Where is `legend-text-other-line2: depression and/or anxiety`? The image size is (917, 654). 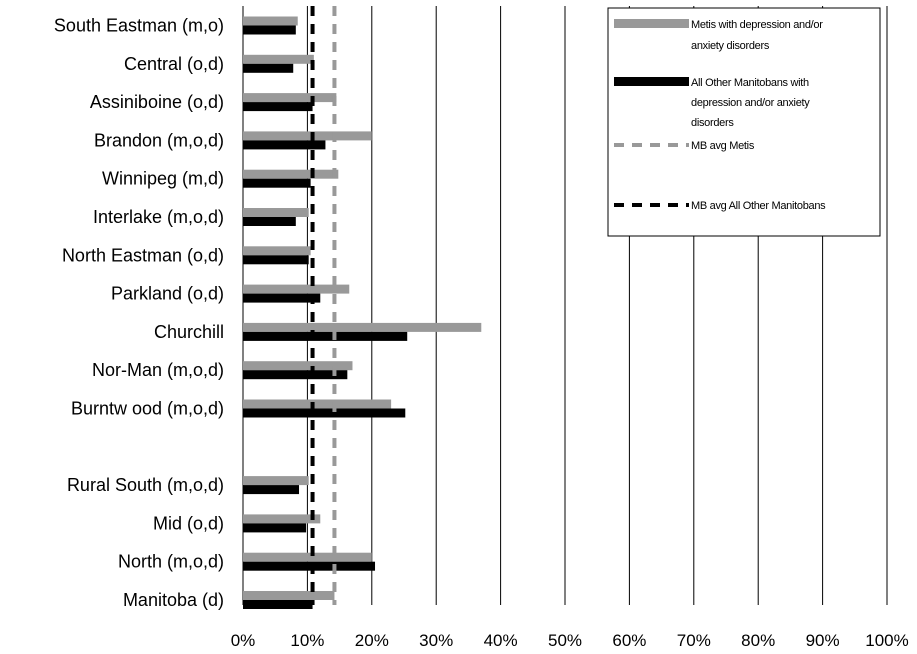 legend-text-other-line2: depression and/or anxiety is located at coordinates (750, 103).